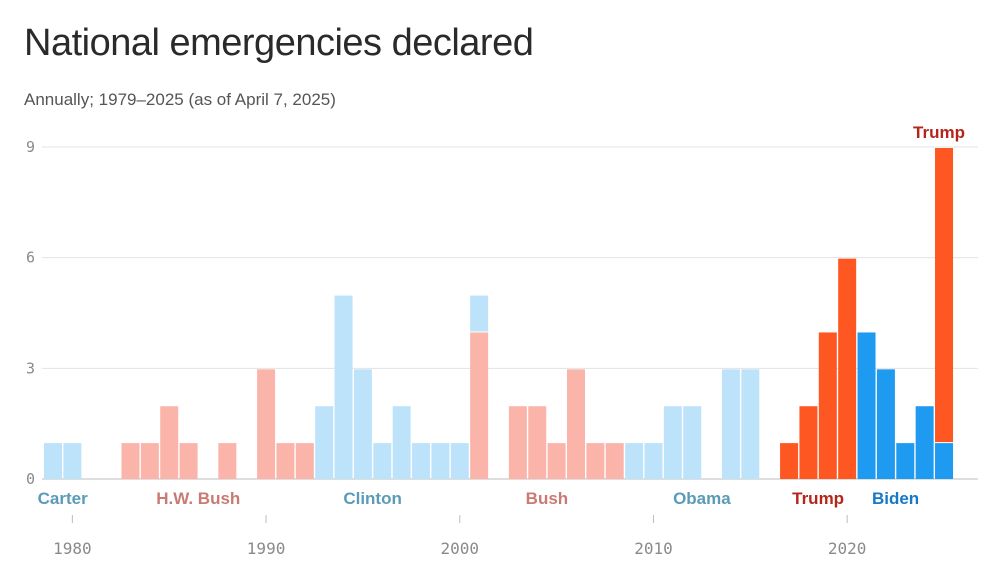  I want to click on bar-1988-reagan, so click(227, 461).